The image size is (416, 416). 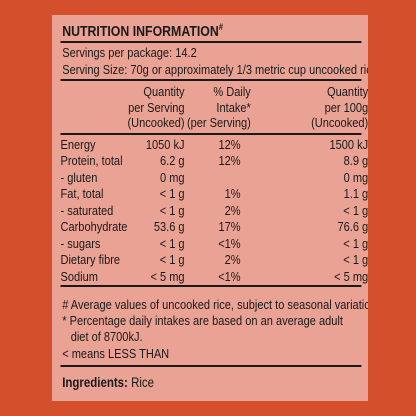 What do you see at coordinates (106, 336) in the screenshot?
I see `footnote: diet of 8700kJ.` at bounding box center [106, 336].